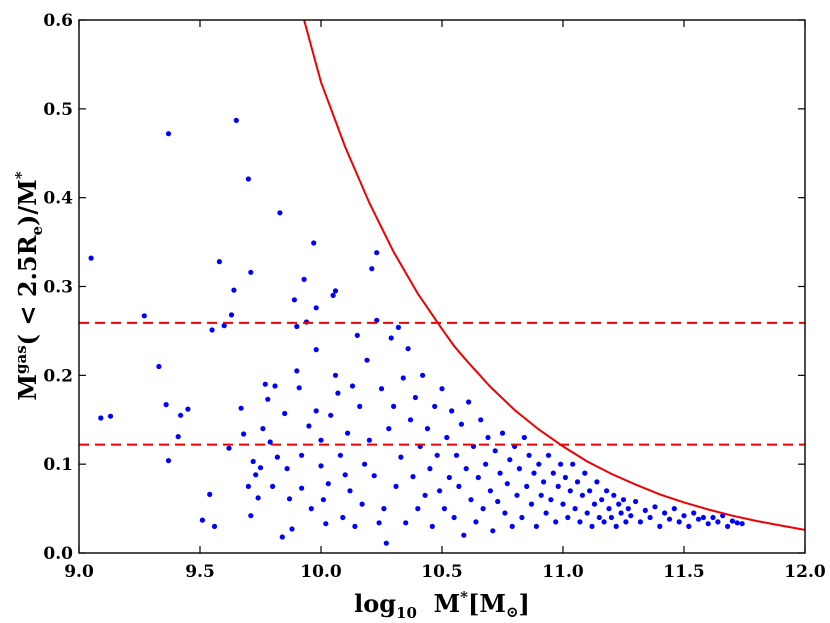 This screenshot has height=623, width=830. Describe the element at coordinates (524, 603) in the screenshot. I see `x-title-close: ]` at that location.